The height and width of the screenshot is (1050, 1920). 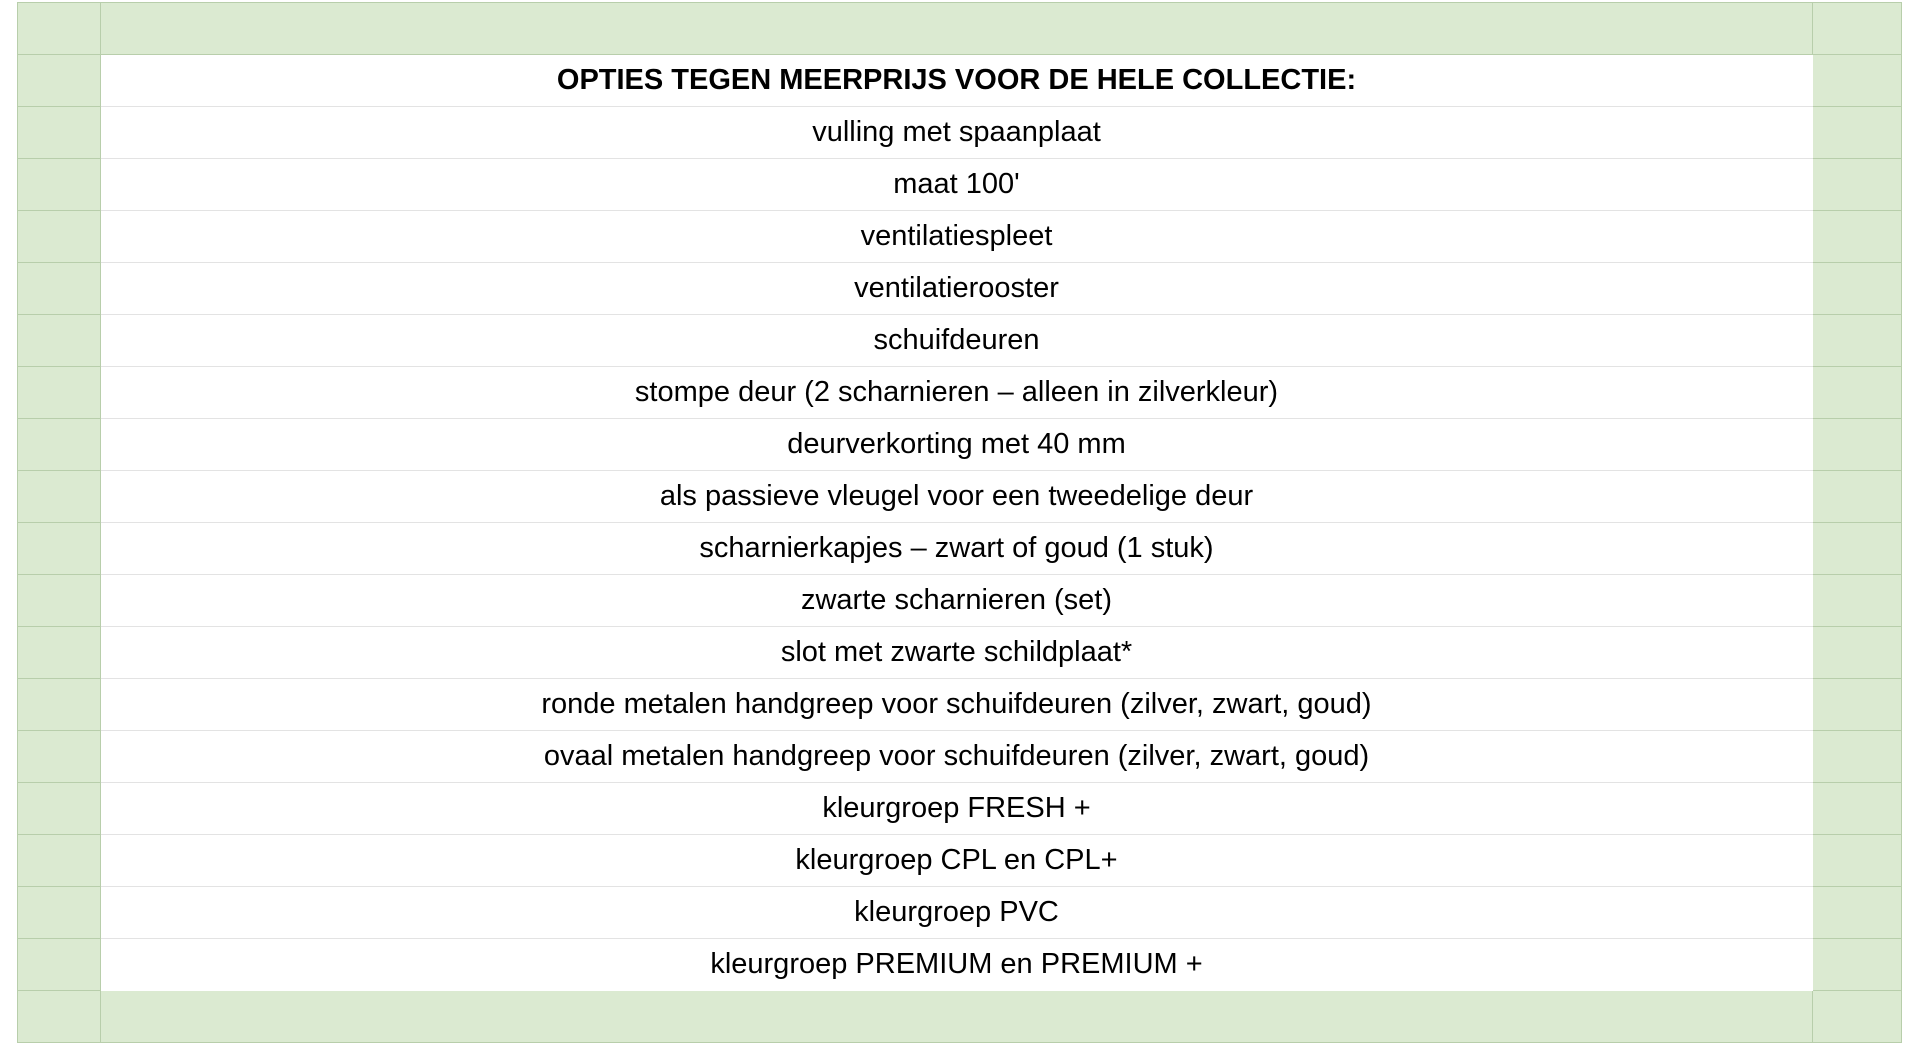 I want to click on table-row: kleurgroep PREMIUM en PREMIUM +, so click(x=959, y=964).